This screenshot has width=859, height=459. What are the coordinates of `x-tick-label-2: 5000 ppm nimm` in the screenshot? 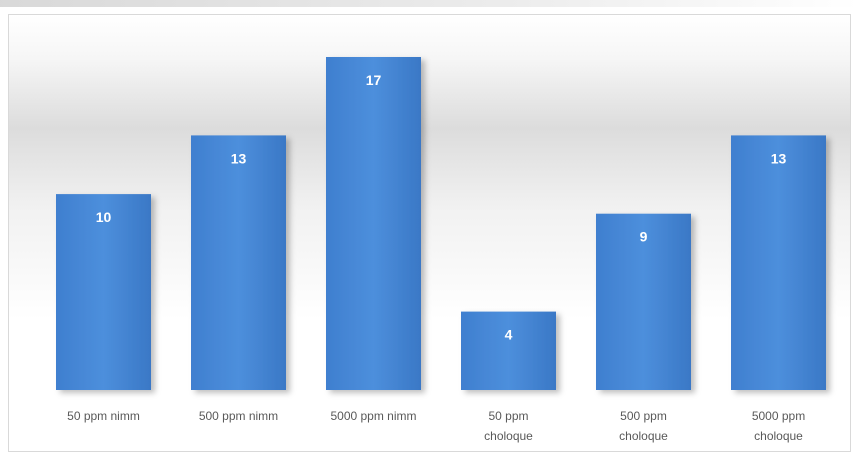 It's located at (373, 416).